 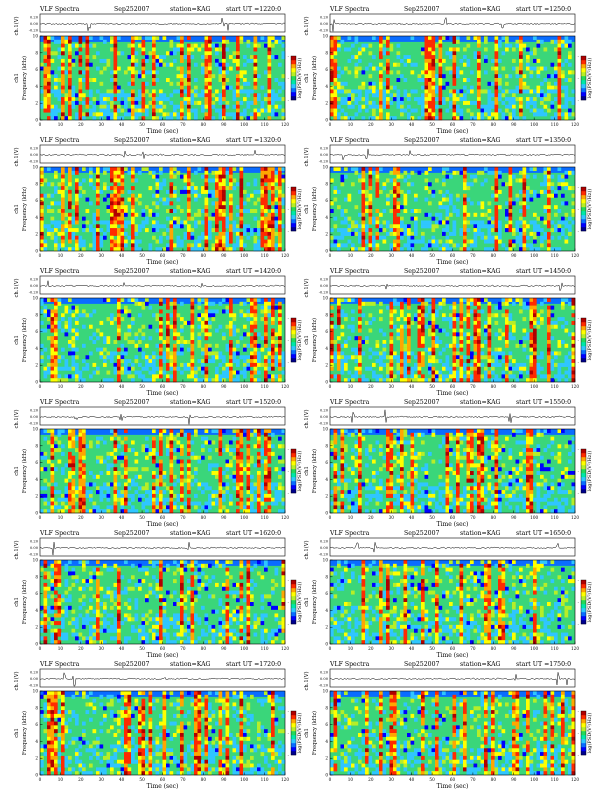 What do you see at coordinates (583, 229) in the screenshot?
I see `colorbar-segment` at bounding box center [583, 229].